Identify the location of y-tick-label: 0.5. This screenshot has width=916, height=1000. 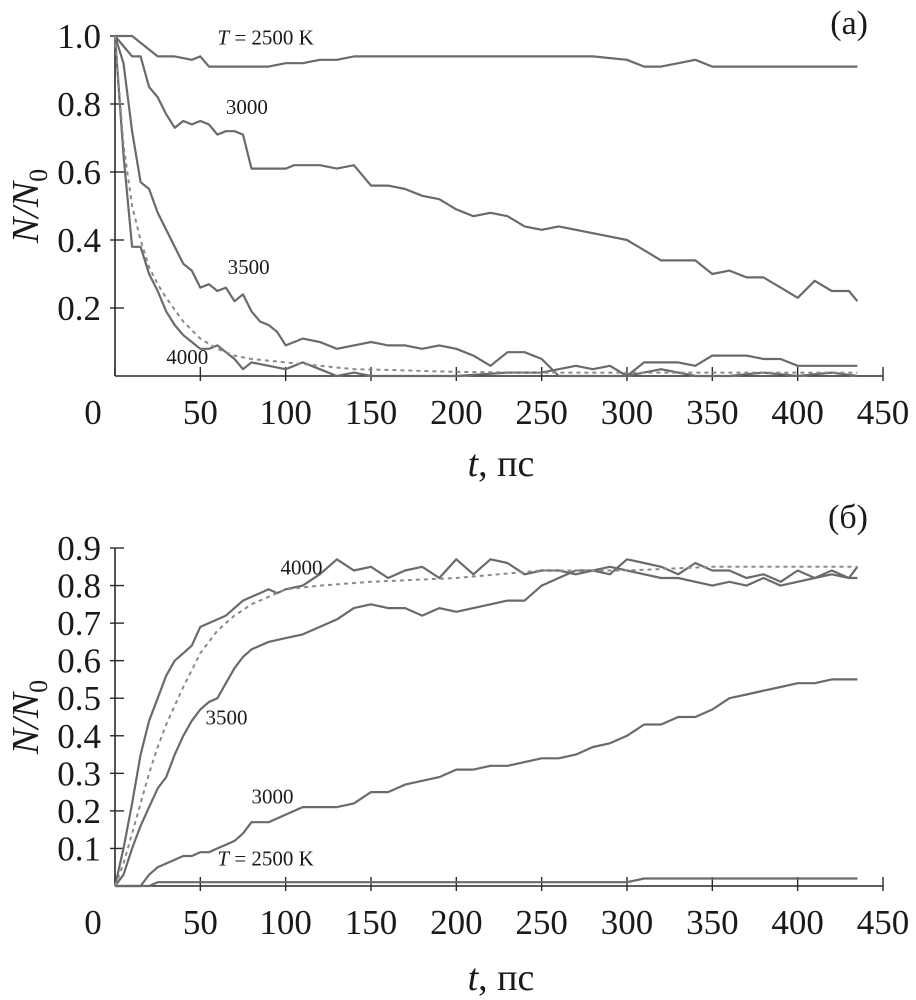
(79, 698).